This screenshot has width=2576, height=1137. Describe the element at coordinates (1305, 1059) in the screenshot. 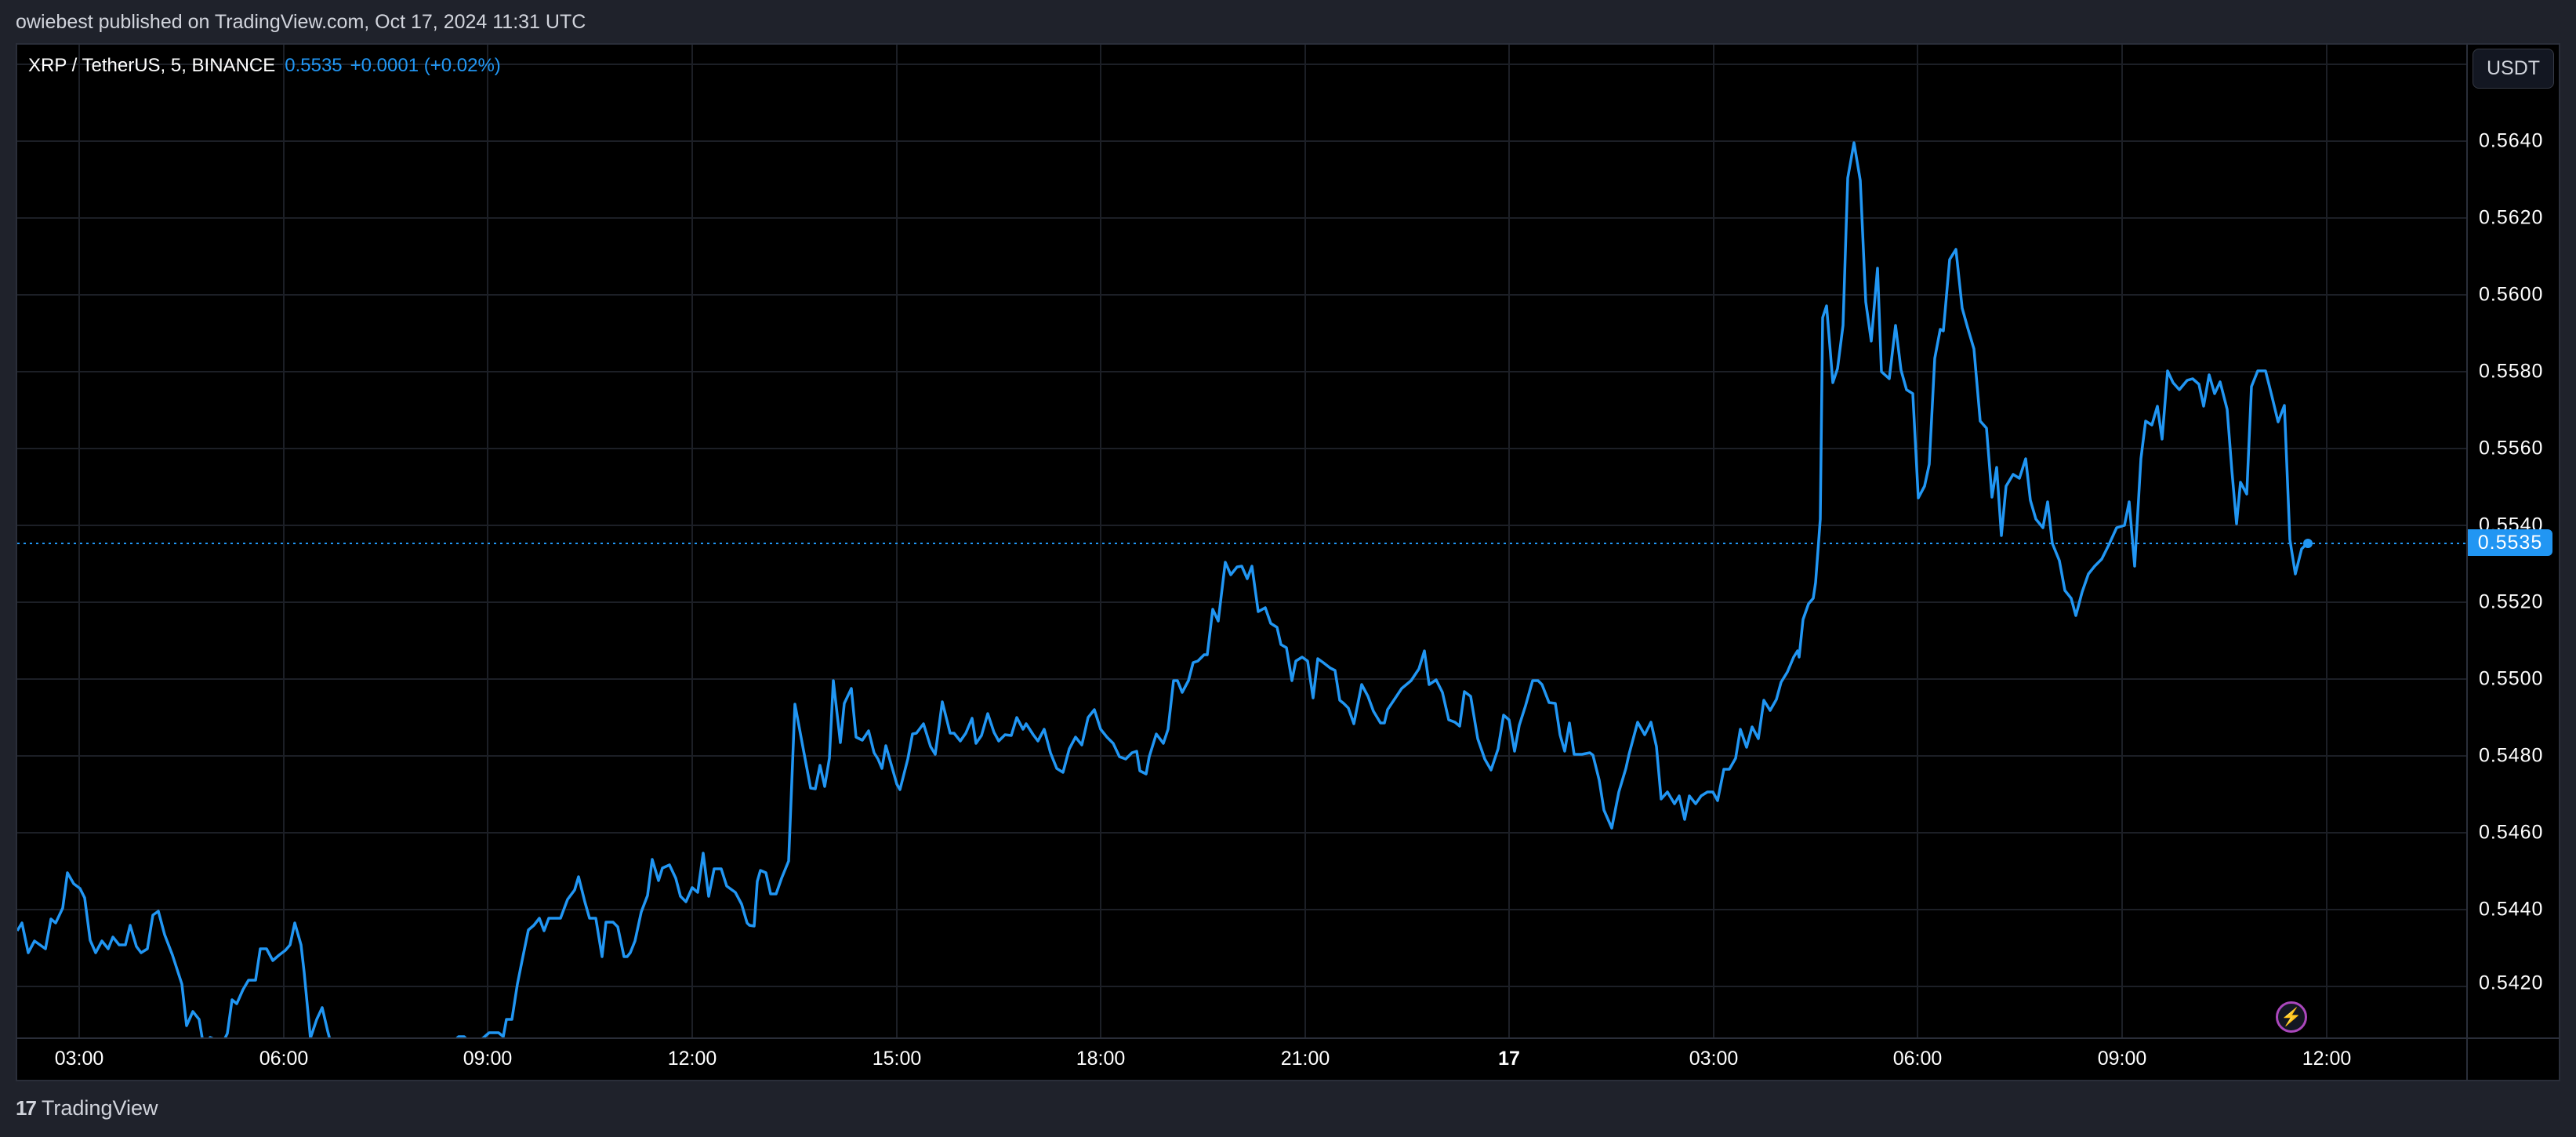

I see `x-tick: 21:00` at that location.